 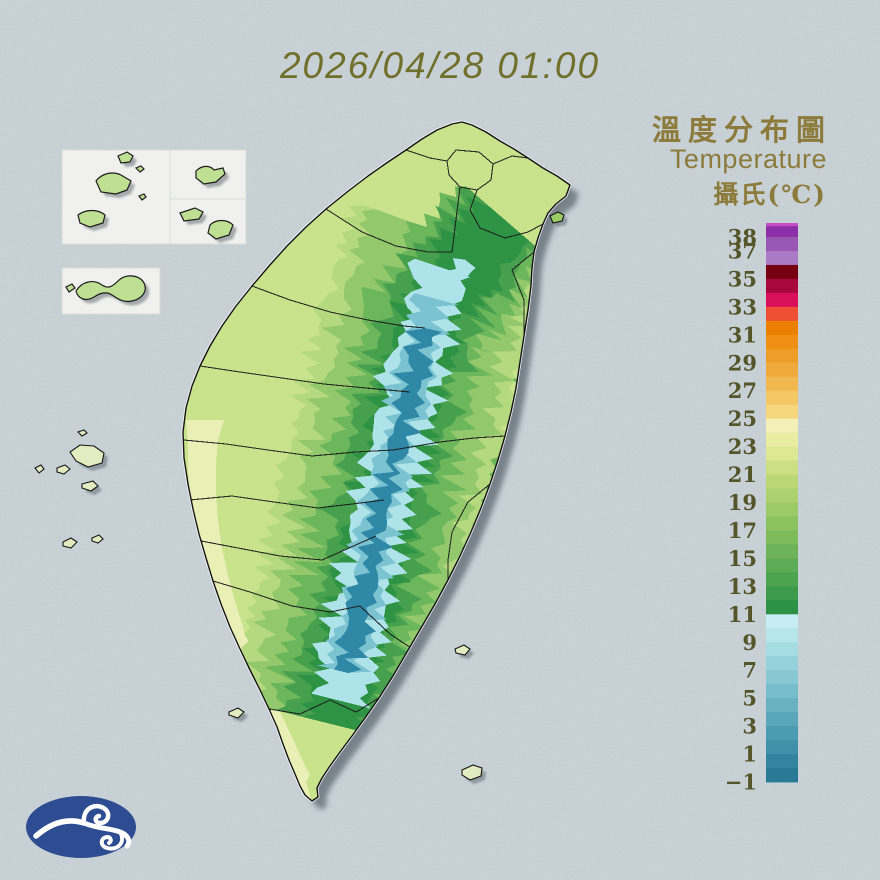 What do you see at coordinates (742, 558) in the screenshot?
I see `legend-label: 15` at bounding box center [742, 558].